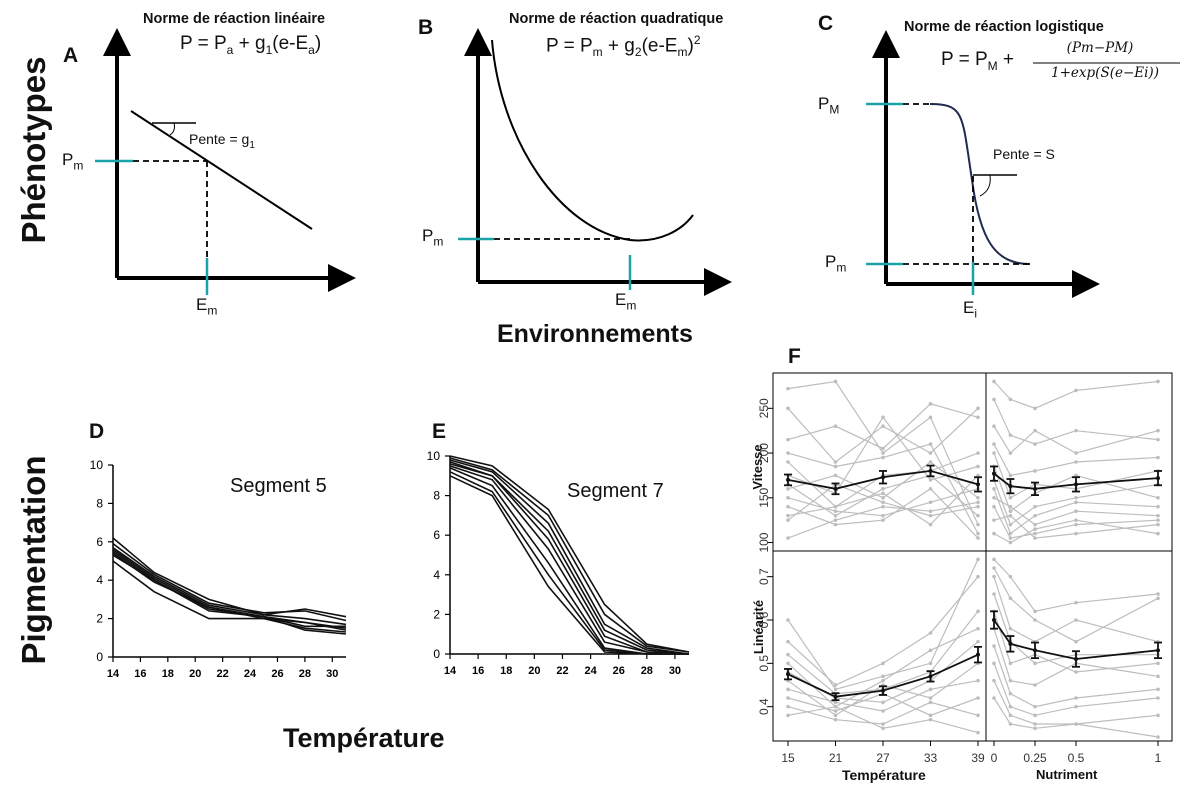  I want to click on panel-f-bottom-right-mean-point, so click(994, 620).